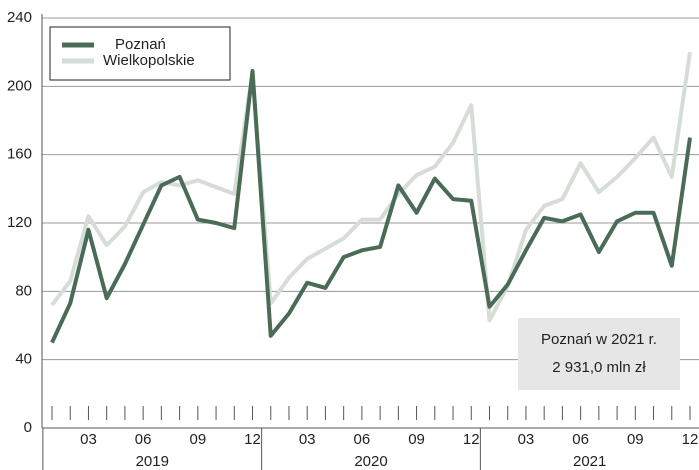 The height and width of the screenshot is (470, 699). I want to click on y-tick-label: 40, so click(23, 359).